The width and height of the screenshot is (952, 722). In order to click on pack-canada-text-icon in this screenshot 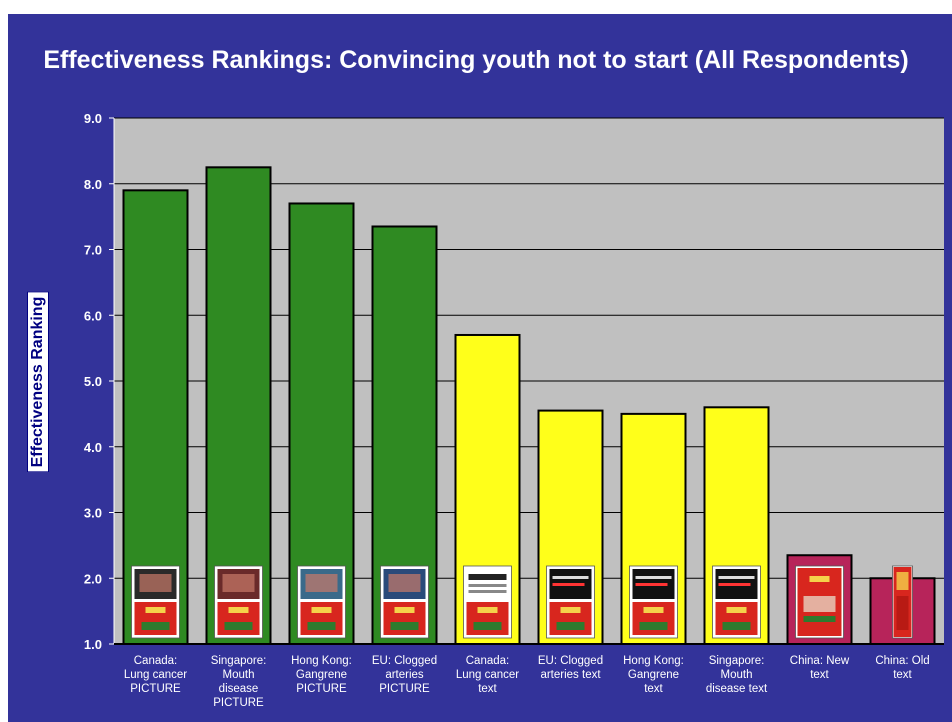, I will do `click(487, 602)`.